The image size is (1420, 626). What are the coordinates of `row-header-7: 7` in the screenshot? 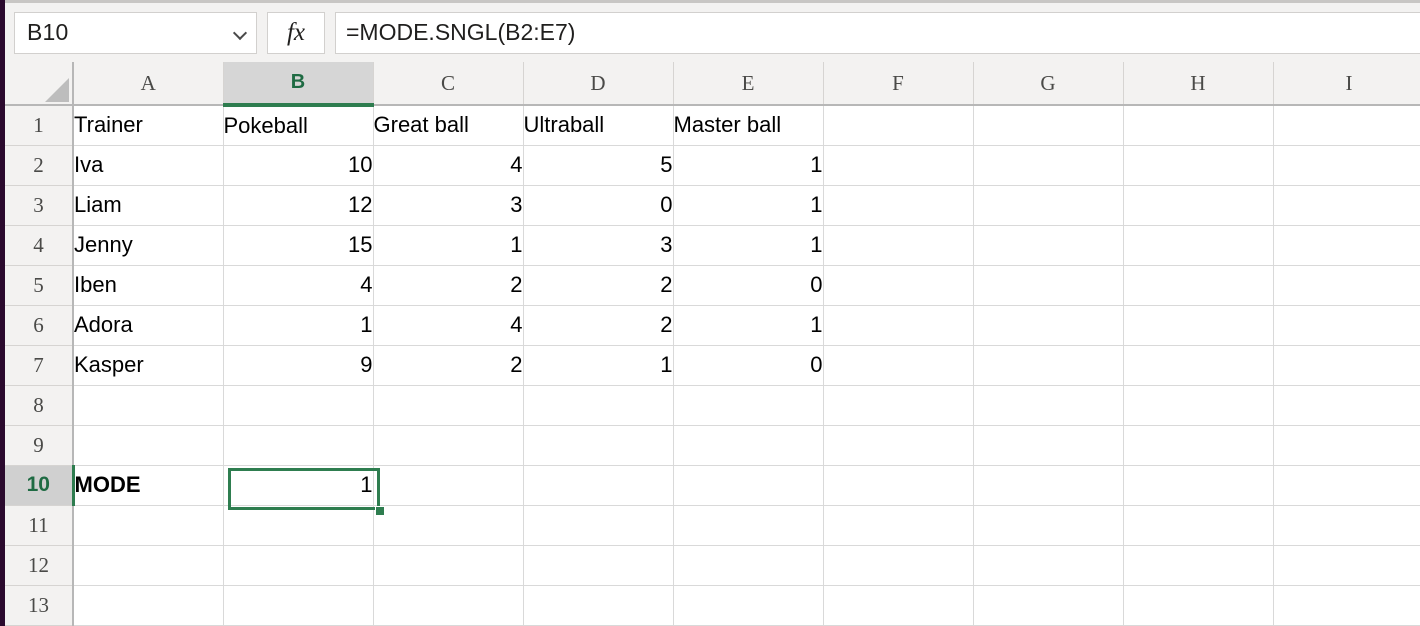 It's located at (39, 365).